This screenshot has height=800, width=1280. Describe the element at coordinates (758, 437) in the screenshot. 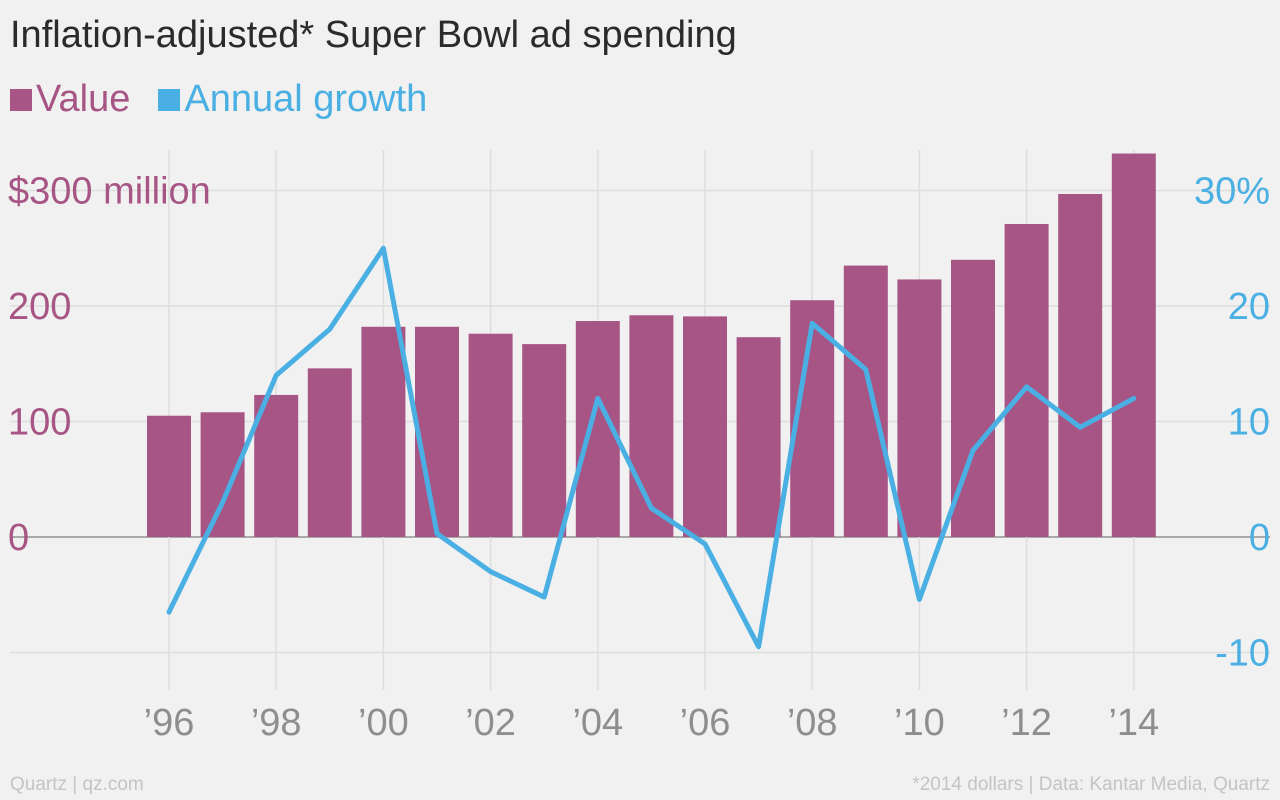

I see `bar-2007` at that location.